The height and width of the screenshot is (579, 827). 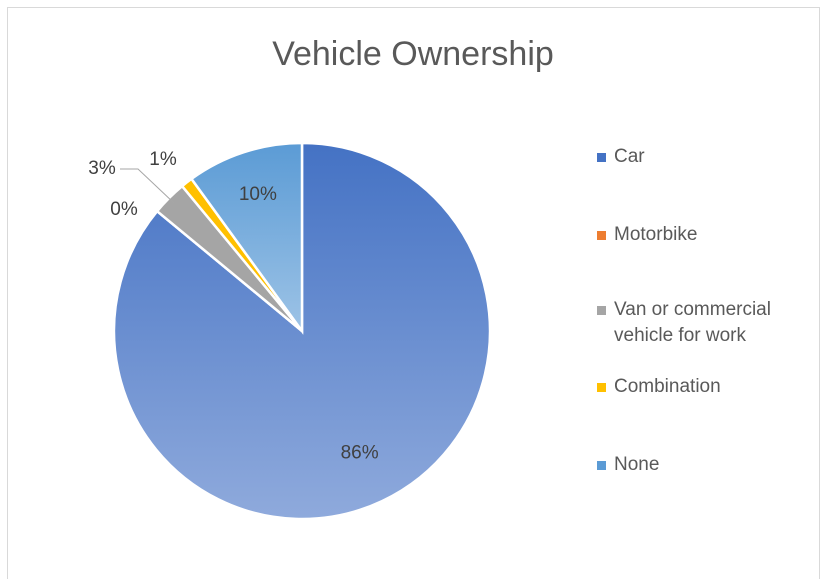 What do you see at coordinates (258, 194) in the screenshot?
I see `data-label: 10%` at bounding box center [258, 194].